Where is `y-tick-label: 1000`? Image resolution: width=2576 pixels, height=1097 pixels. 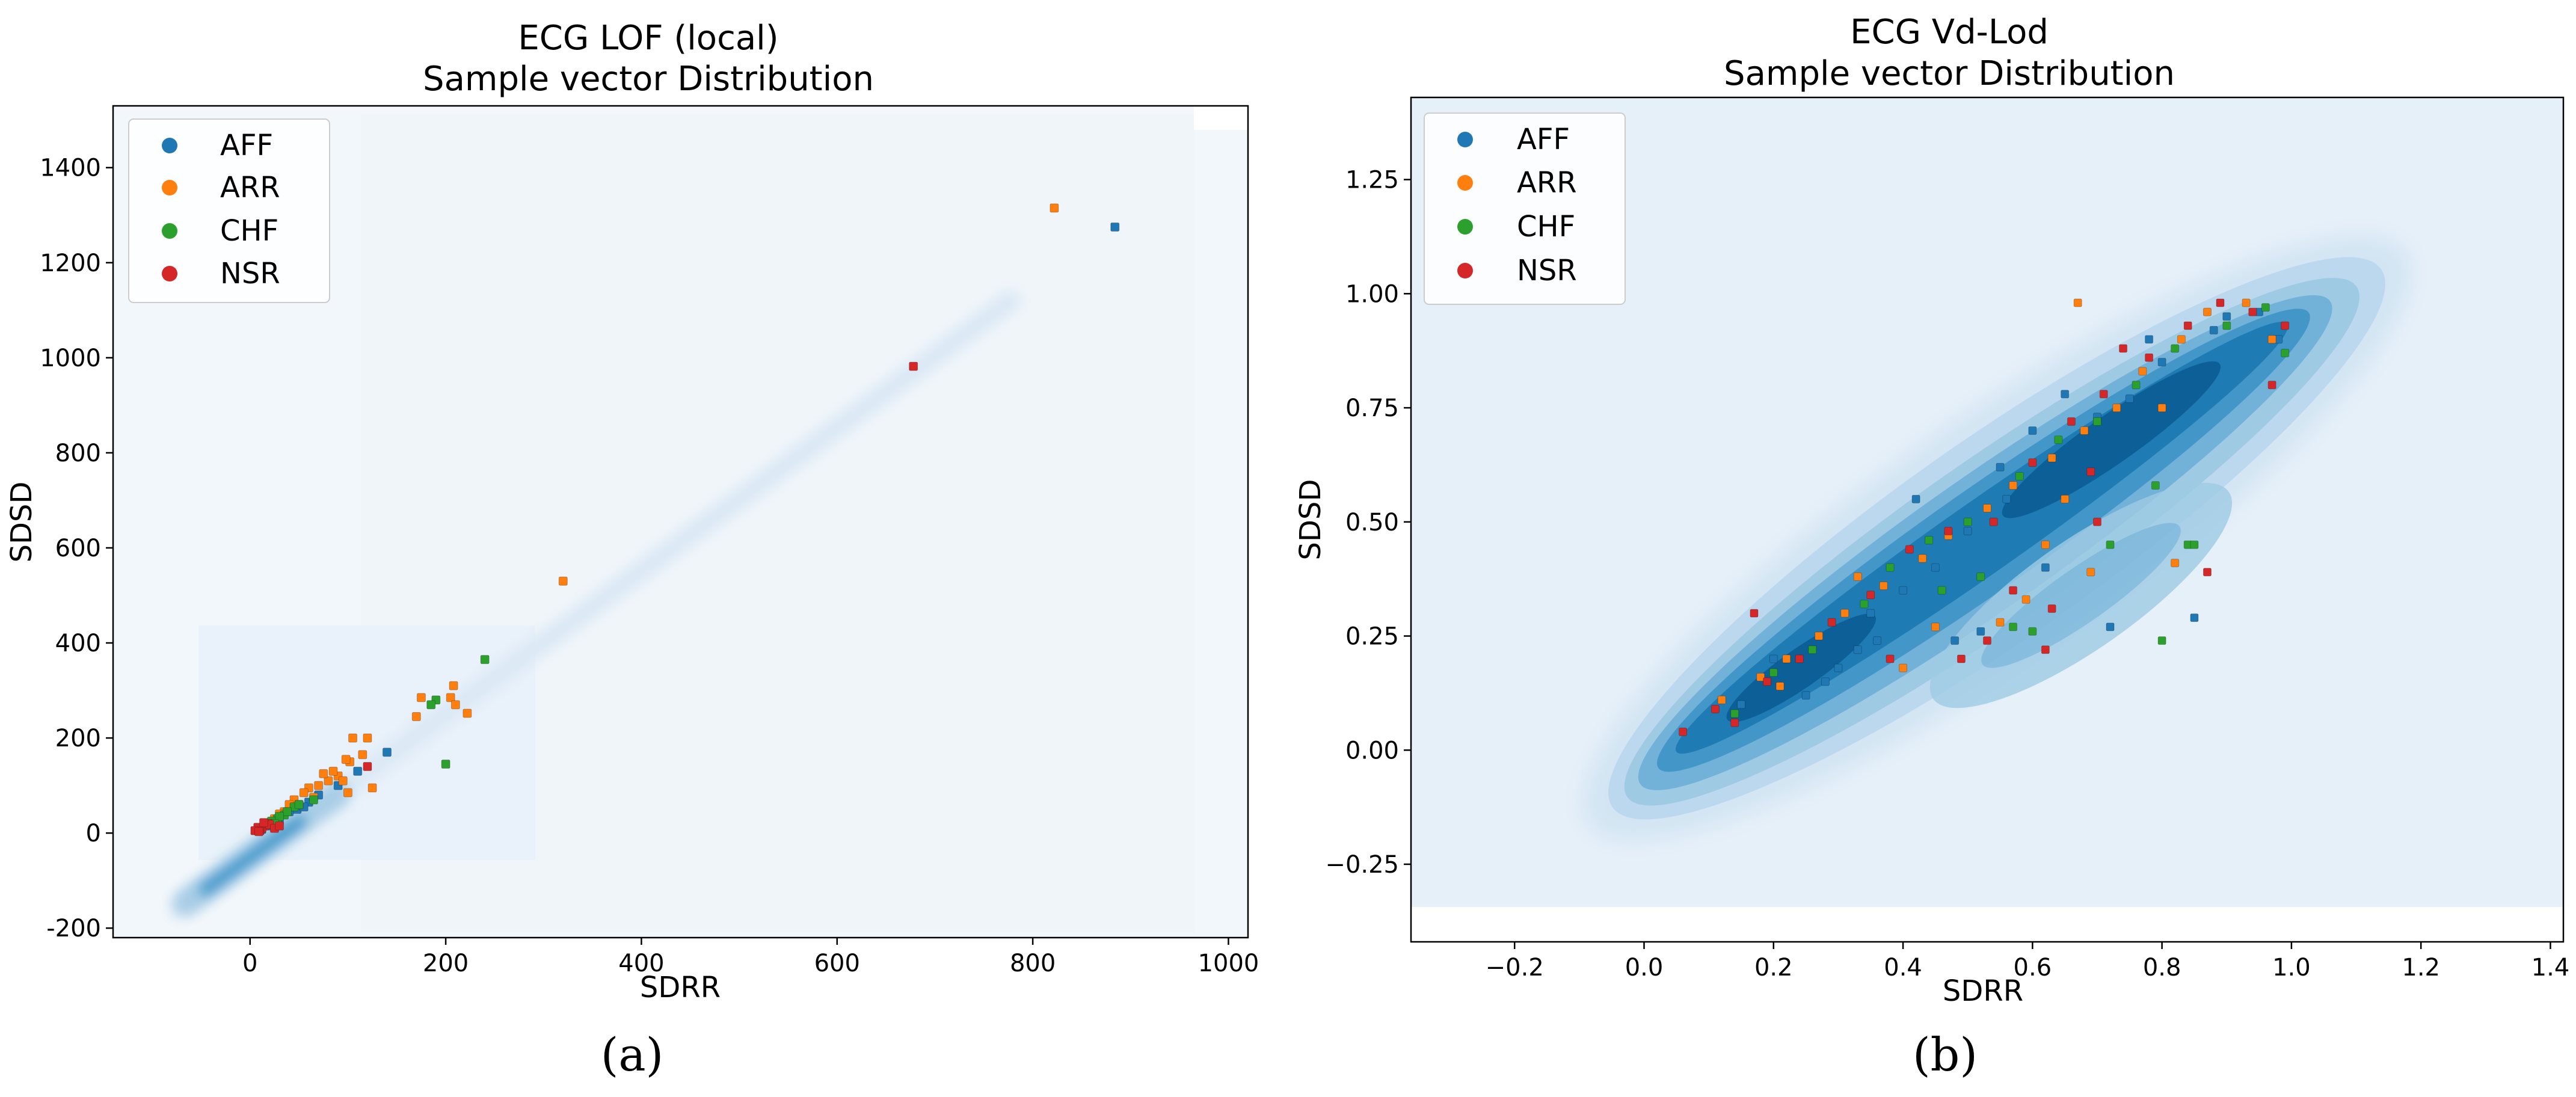
y-tick-label: 1000 is located at coordinates (70, 358).